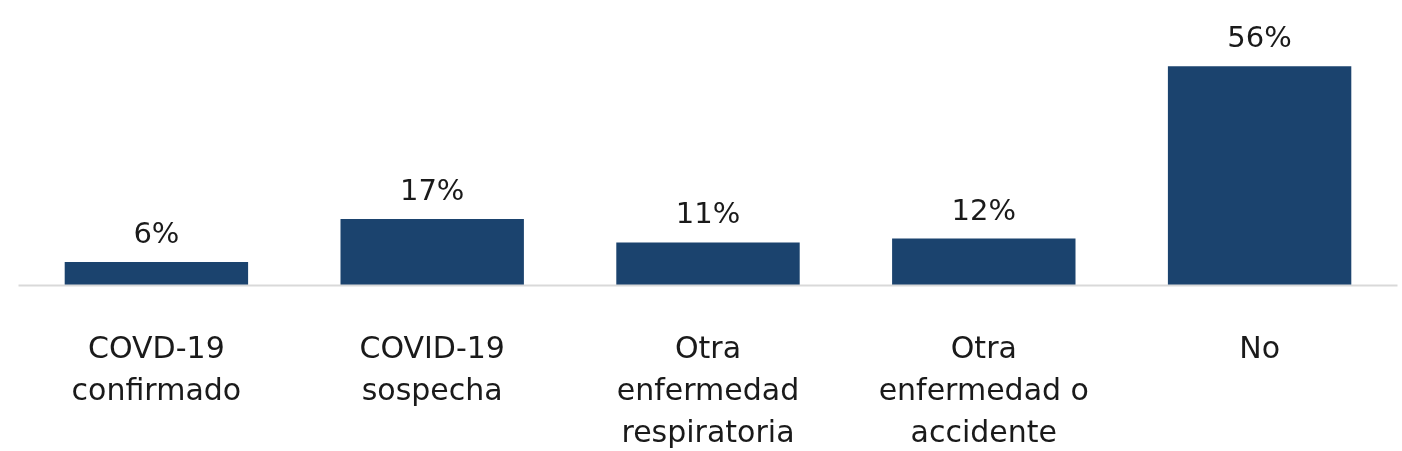 This screenshot has height=451, width=1402. What do you see at coordinates (708, 213) in the screenshot?
I see `data-label: 11%` at bounding box center [708, 213].